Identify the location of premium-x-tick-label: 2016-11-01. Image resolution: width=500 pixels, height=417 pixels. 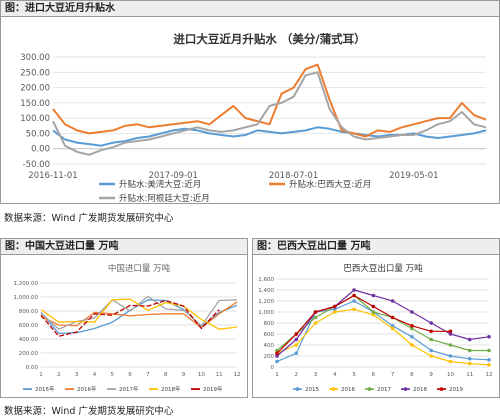
(52, 176).